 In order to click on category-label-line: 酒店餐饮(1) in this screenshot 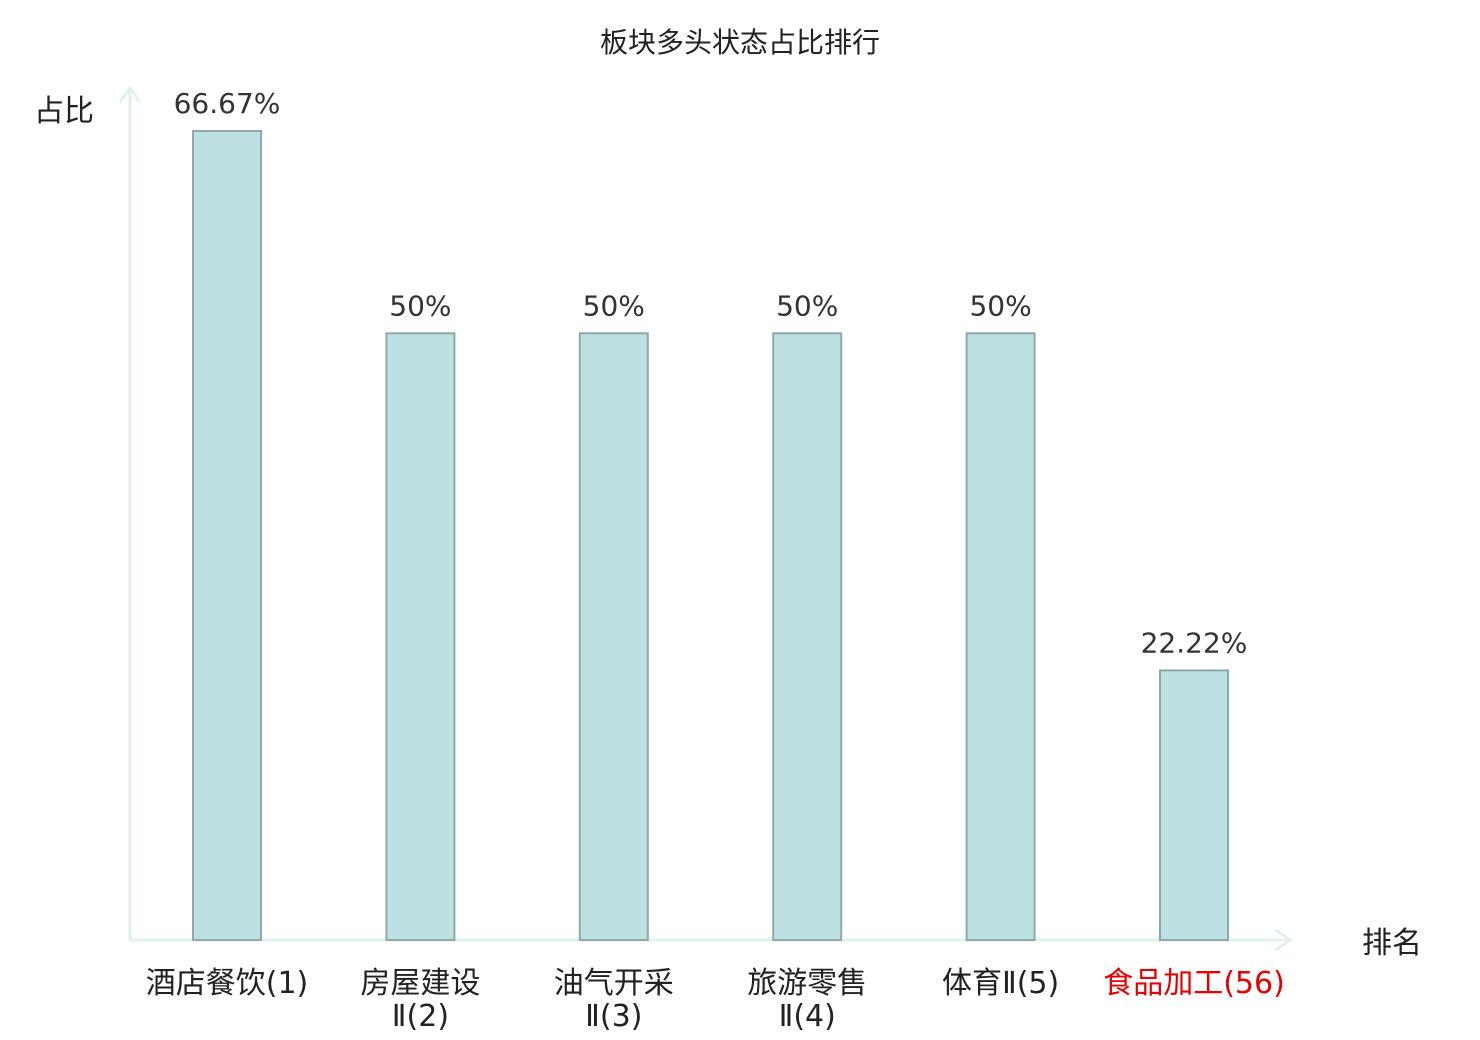, I will do `click(227, 983)`.